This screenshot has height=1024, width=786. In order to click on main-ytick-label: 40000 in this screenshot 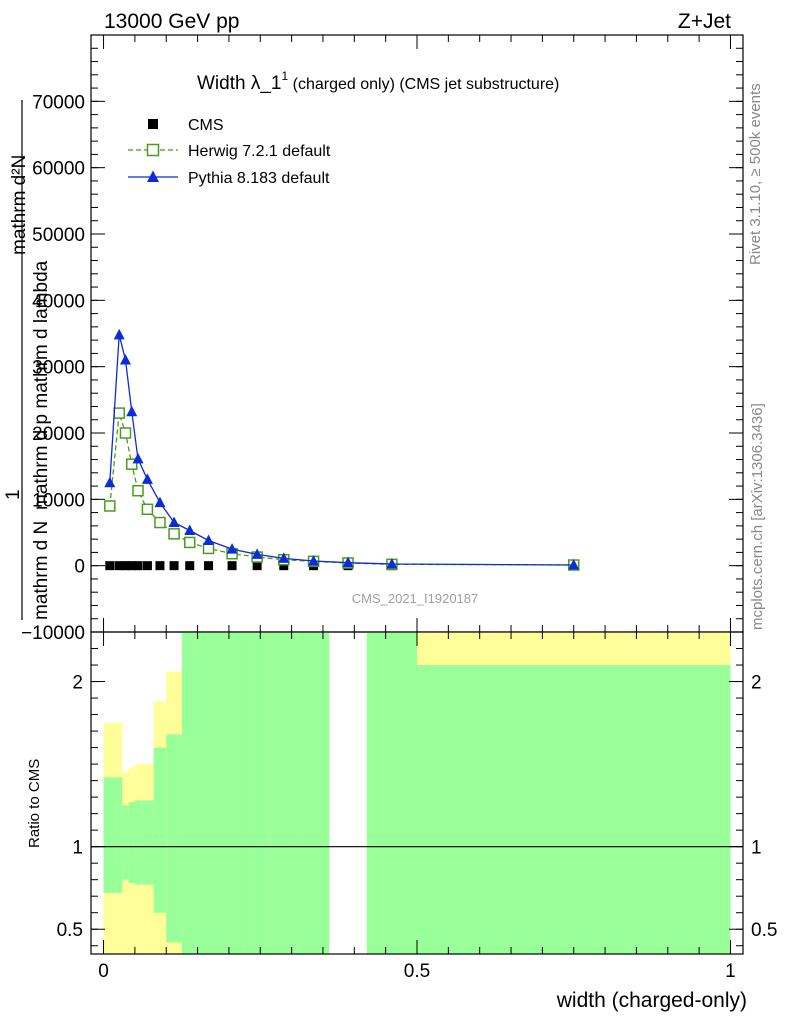, I will do `click(58, 301)`.